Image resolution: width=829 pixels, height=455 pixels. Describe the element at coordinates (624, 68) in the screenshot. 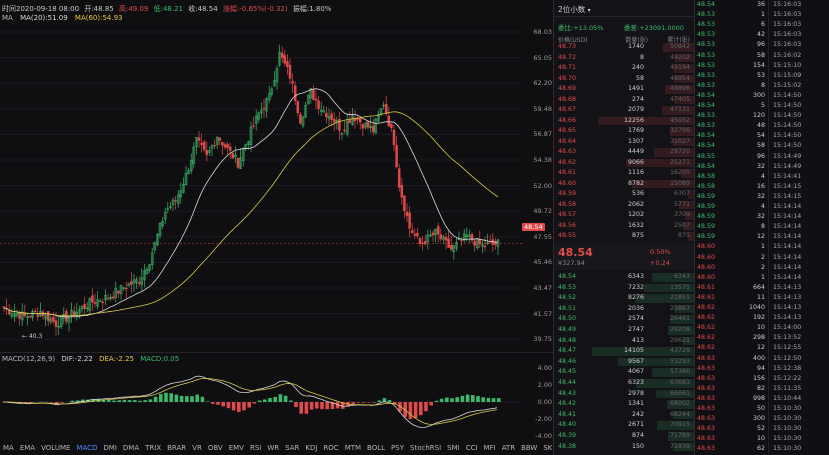

I see `ask-row: 48.71 240 49194` at that location.